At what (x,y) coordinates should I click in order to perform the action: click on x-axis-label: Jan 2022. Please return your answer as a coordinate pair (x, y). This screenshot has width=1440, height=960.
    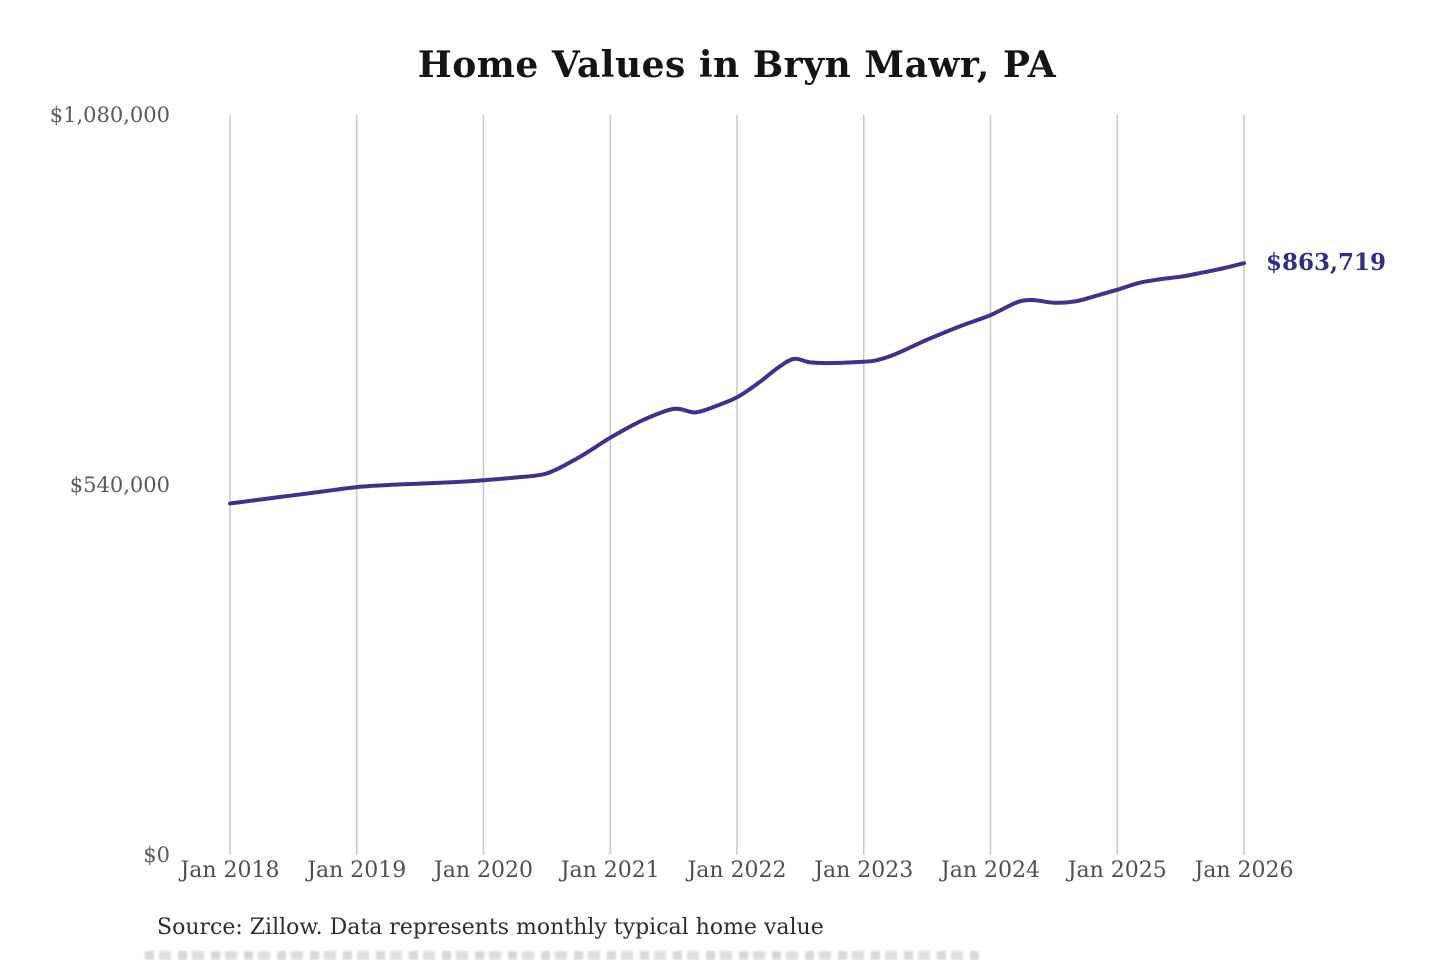
    Looking at the image, I should click on (737, 870).